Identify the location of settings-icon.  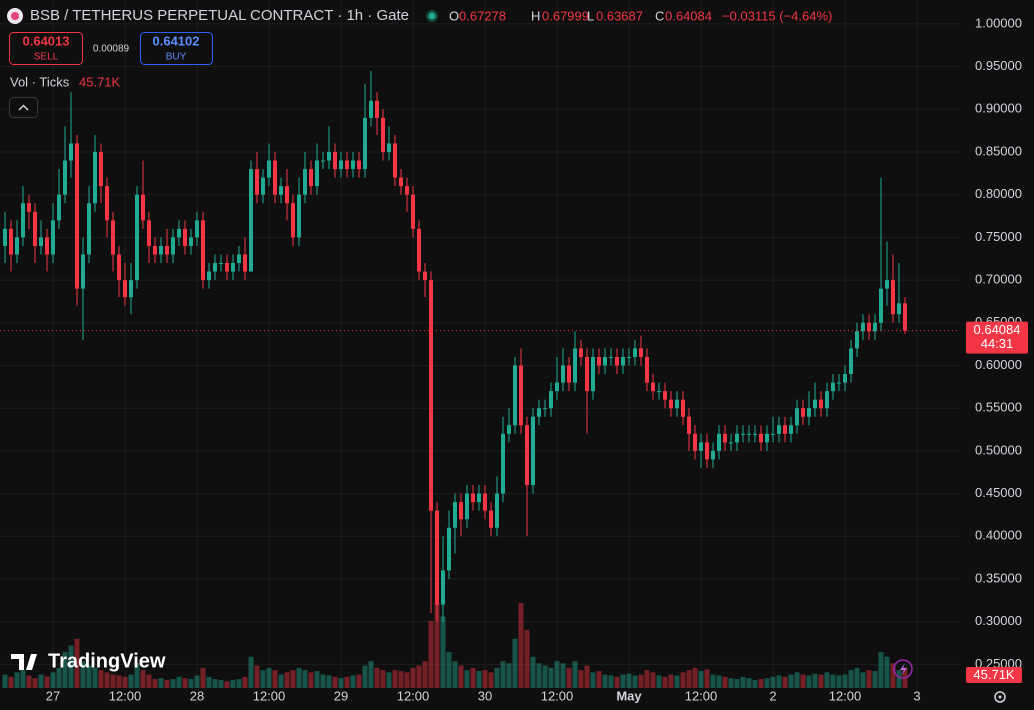
(1000, 697).